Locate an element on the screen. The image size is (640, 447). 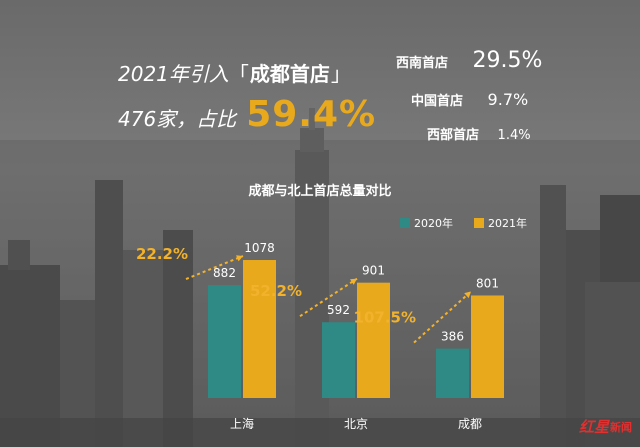
legend-swatch-2021 is located at coordinates (479, 223).